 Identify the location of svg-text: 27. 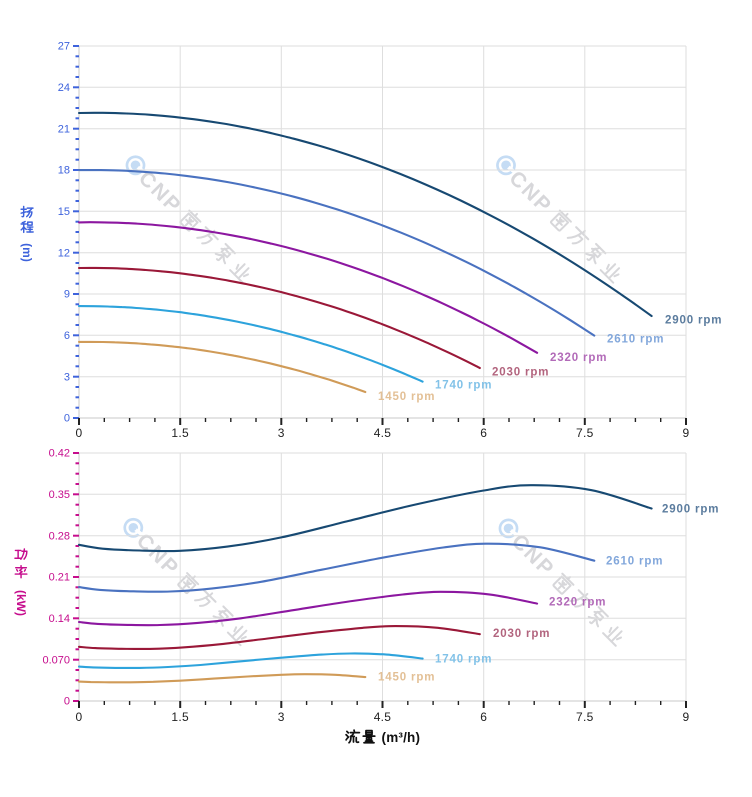
(64, 47).